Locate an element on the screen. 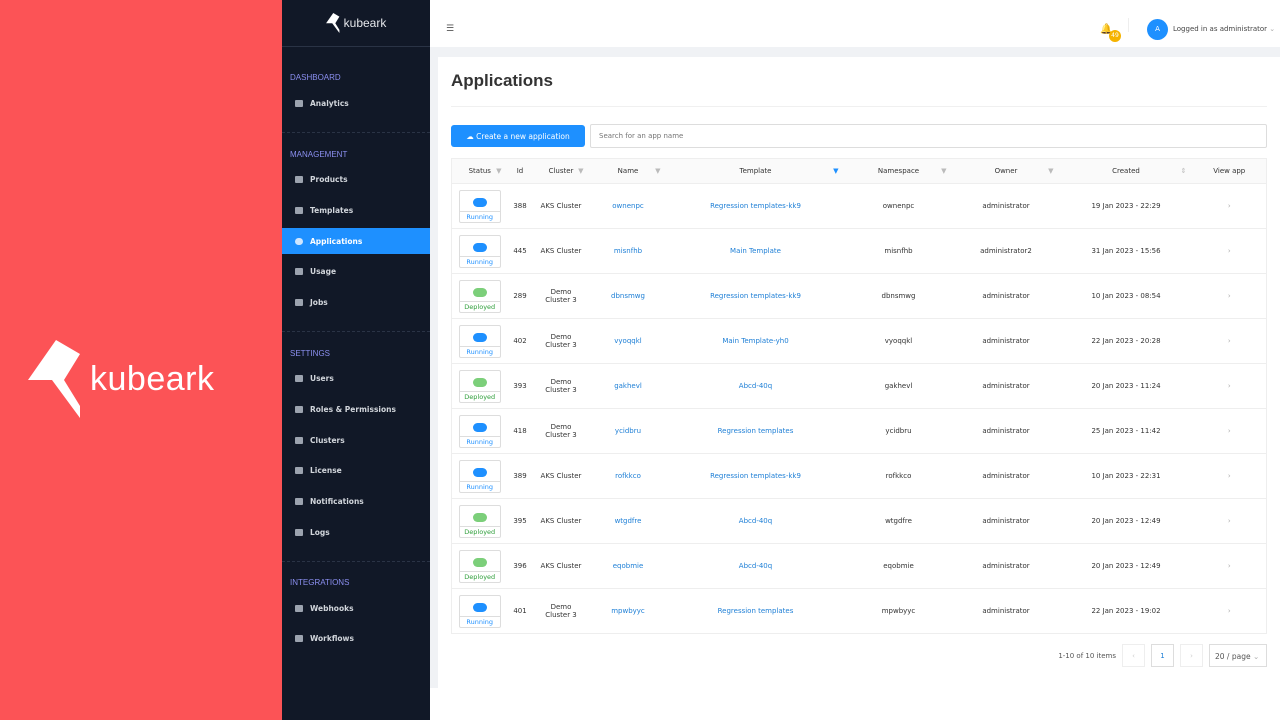 The height and width of the screenshot is (720, 1280). cell-owner: administrator is located at coordinates (1006, 341).